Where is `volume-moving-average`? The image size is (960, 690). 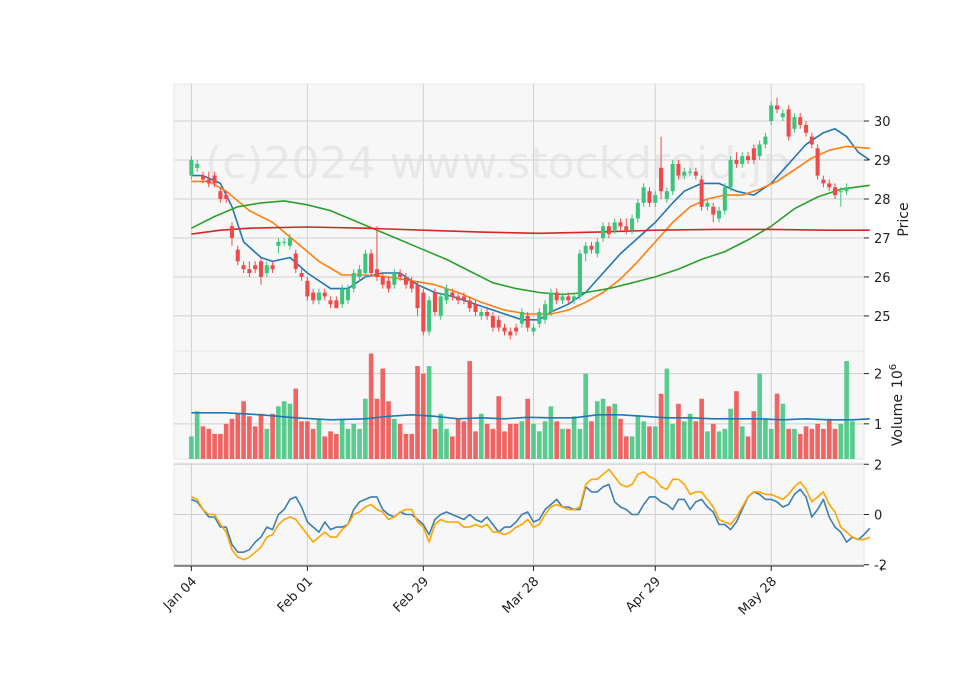 volume-moving-average is located at coordinates (530, 416).